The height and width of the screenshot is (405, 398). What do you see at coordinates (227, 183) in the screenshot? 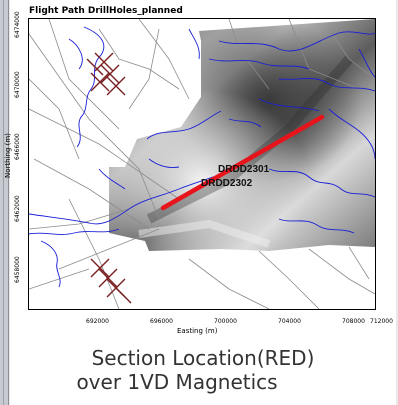
I see `hole-label-drdd2302: DRDD2302` at bounding box center [227, 183].